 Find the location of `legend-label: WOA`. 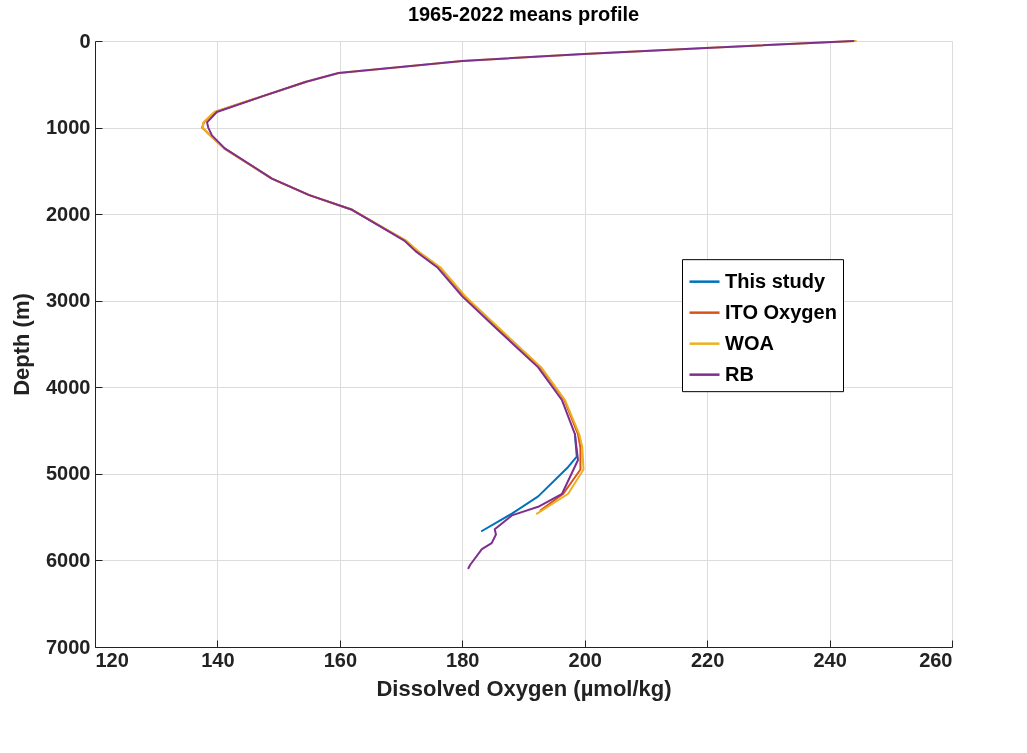

legend-label: WOA is located at coordinates (749, 342).